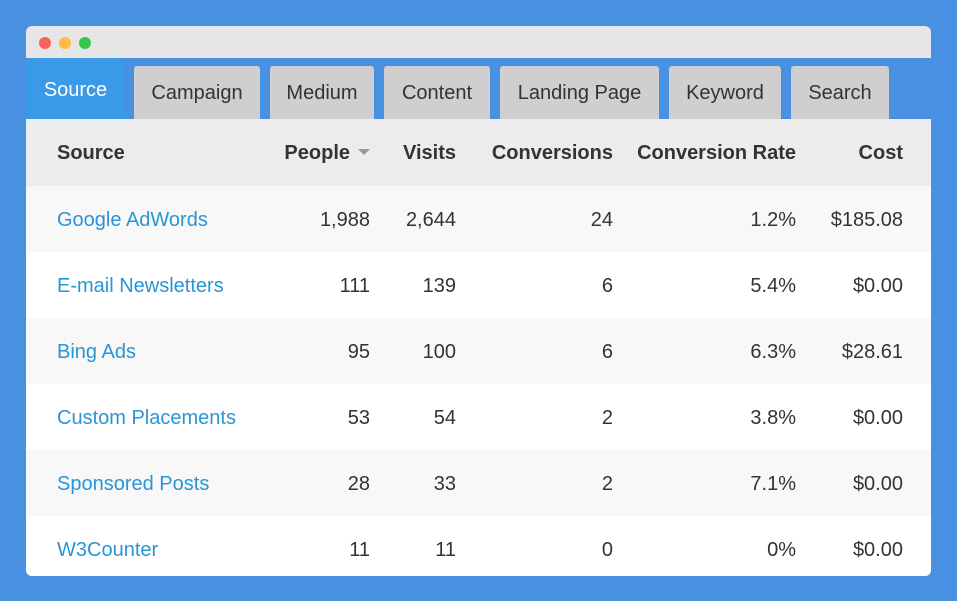  I want to click on people-value: 95, so click(358, 352).